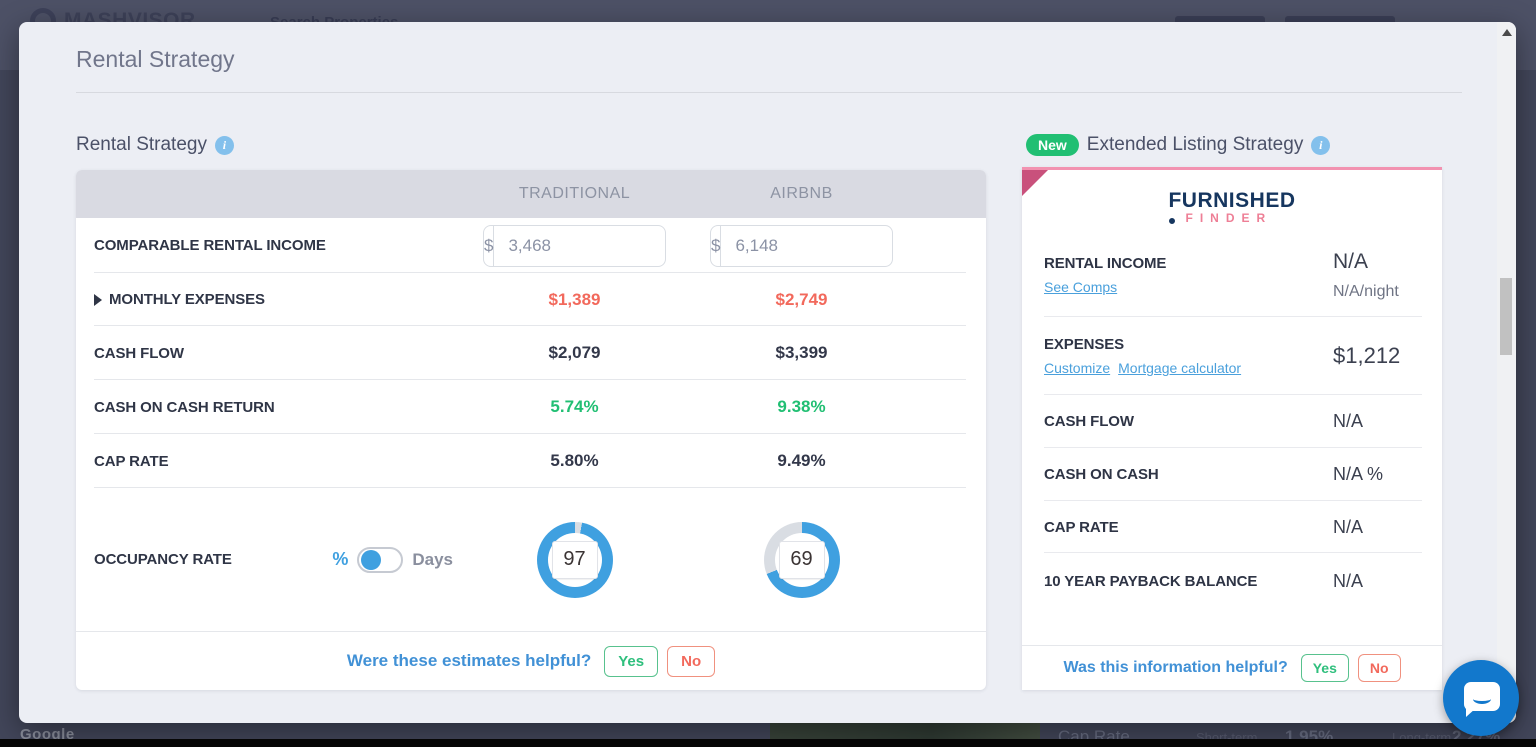 The image size is (1536, 747). I want to click on modal-title: Rental Strategy, so click(155, 59).